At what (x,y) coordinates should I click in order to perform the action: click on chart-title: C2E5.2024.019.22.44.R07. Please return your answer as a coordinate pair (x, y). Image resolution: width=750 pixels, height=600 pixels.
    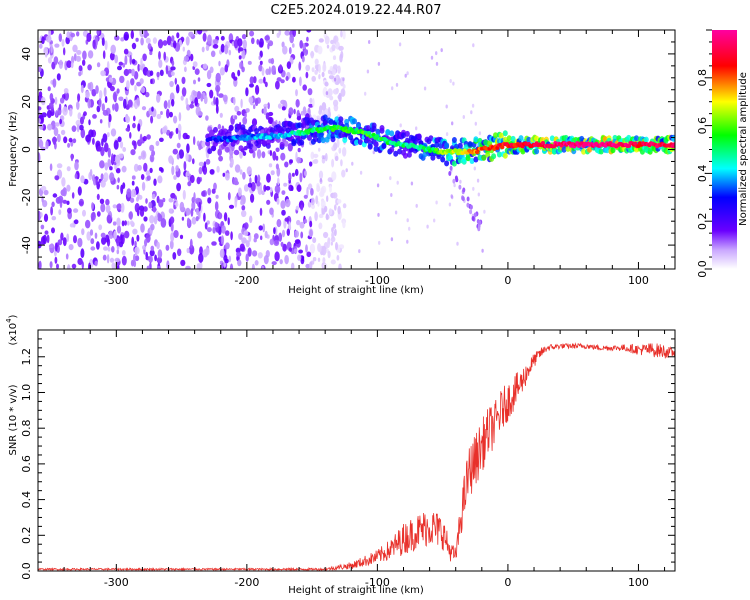
    Looking at the image, I should click on (355, 10).